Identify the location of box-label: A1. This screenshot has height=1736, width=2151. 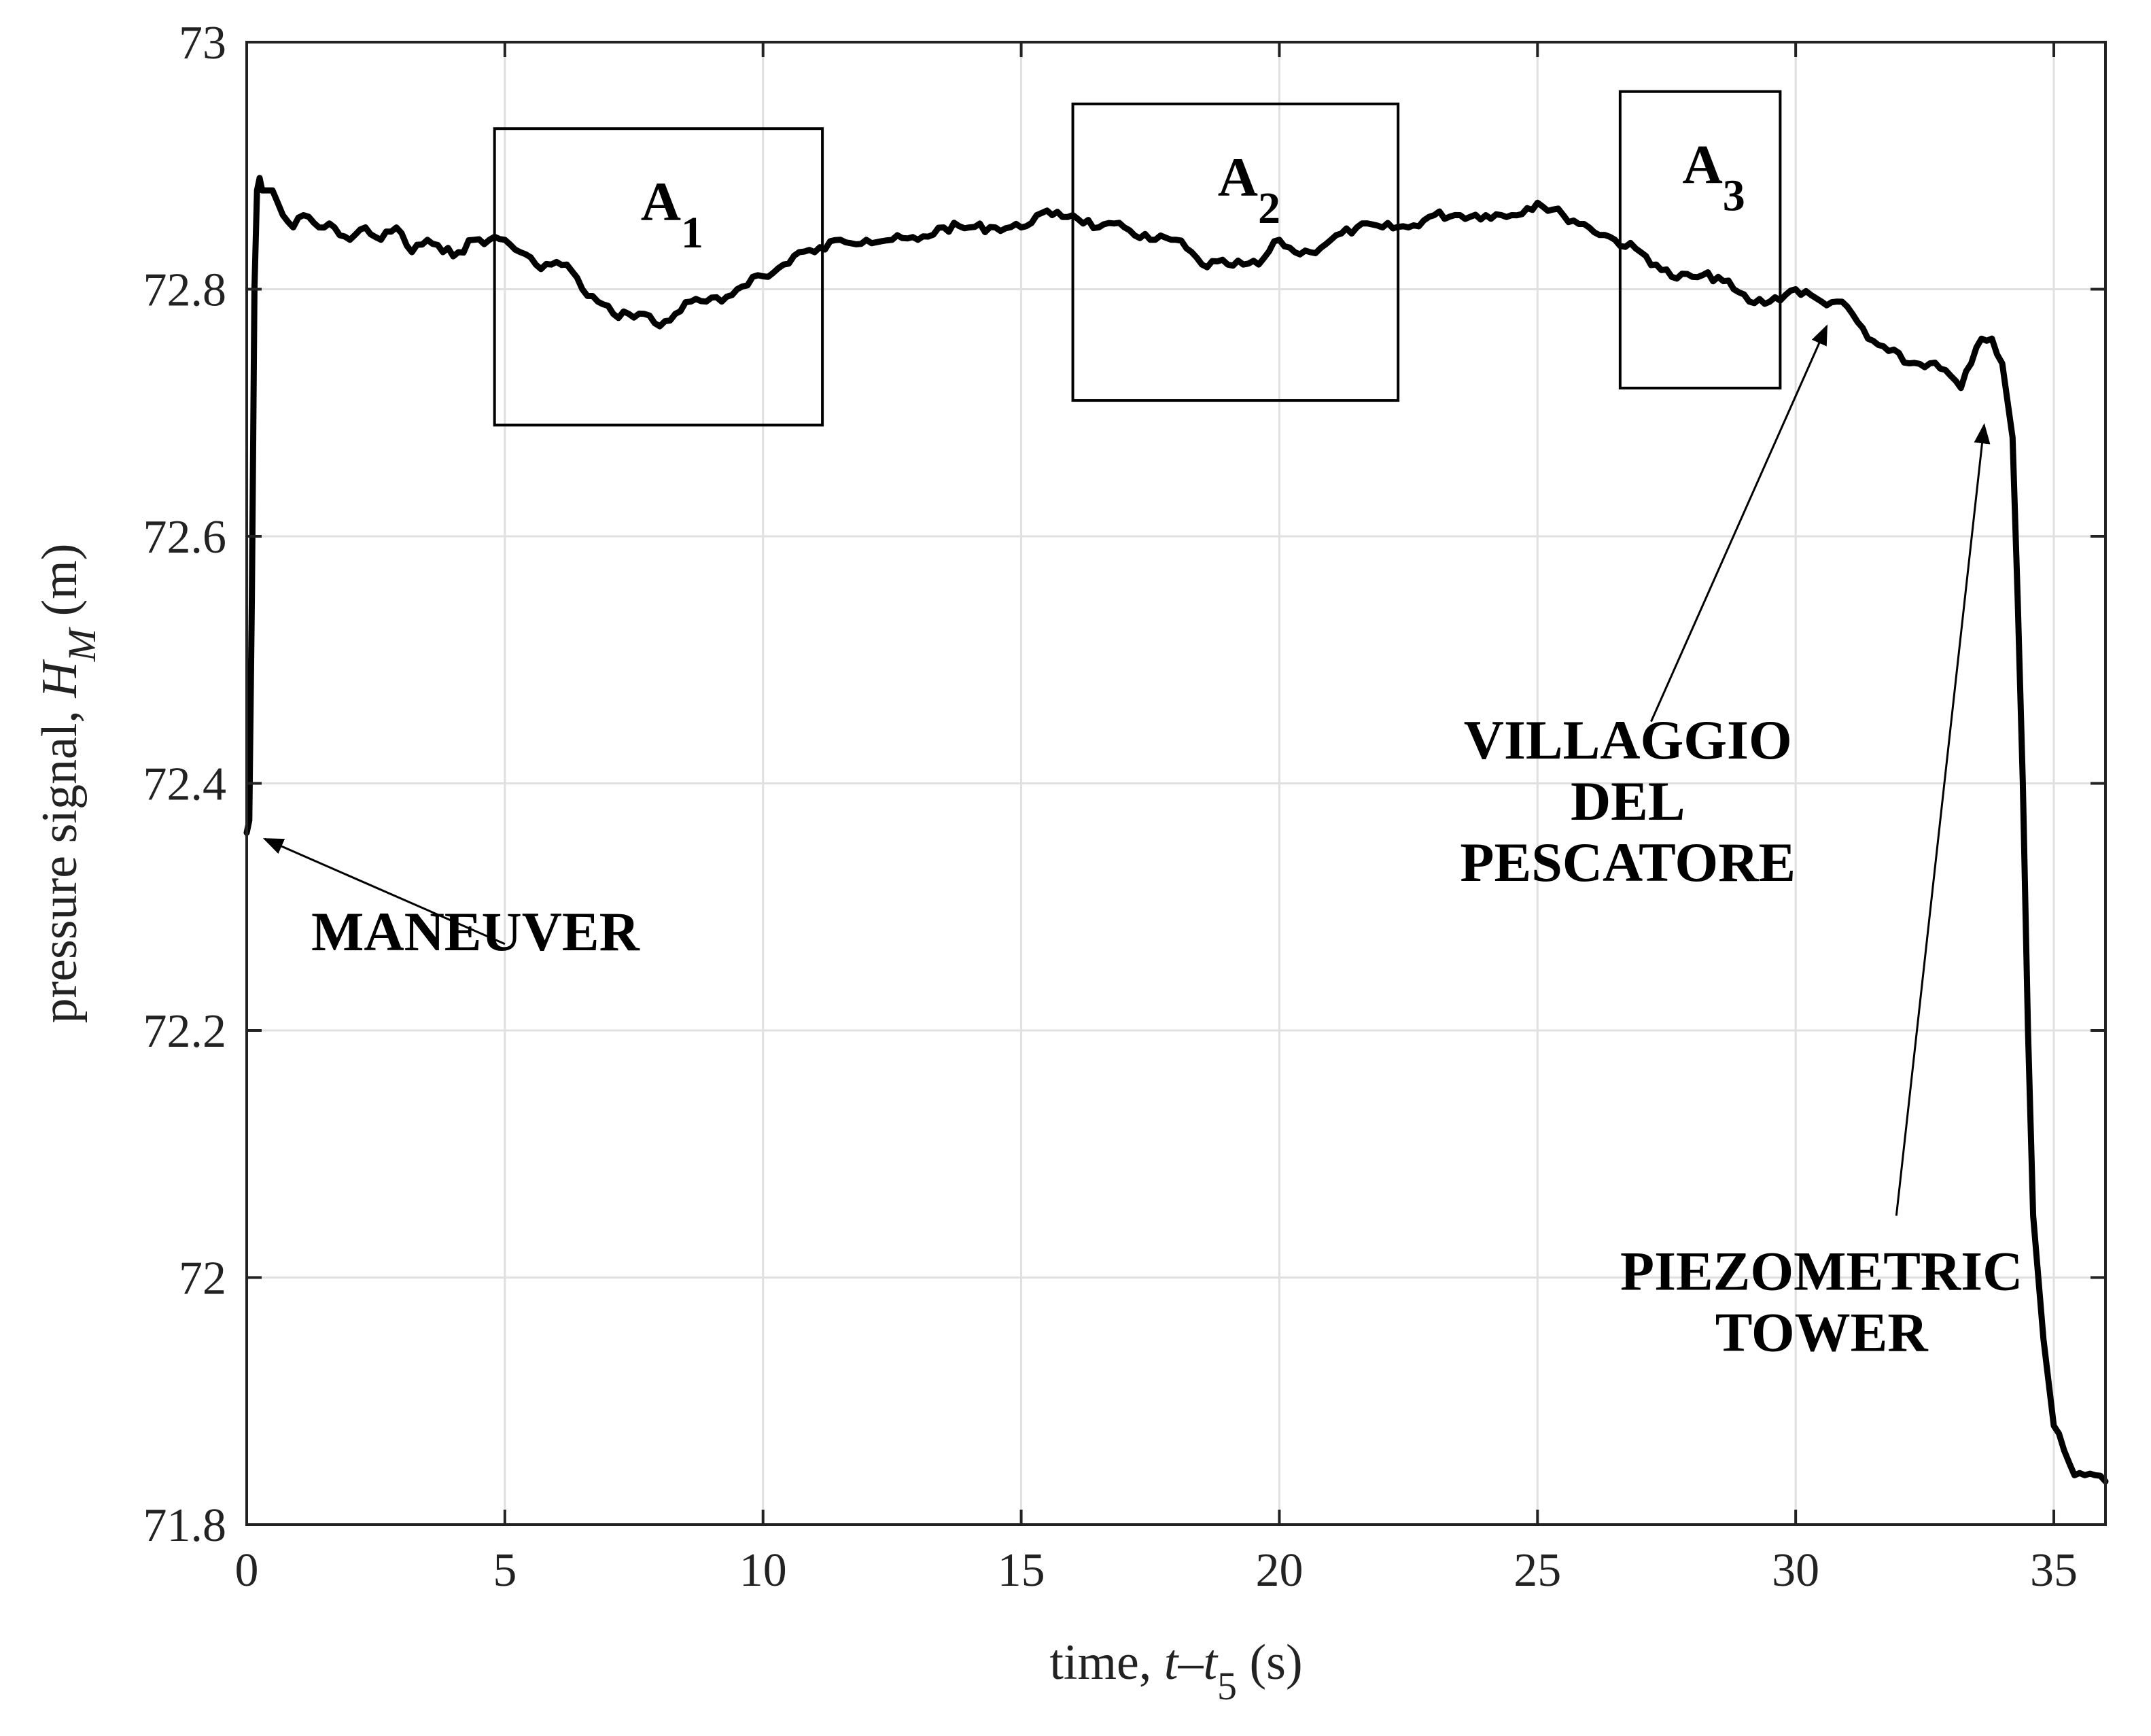
(672, 214).